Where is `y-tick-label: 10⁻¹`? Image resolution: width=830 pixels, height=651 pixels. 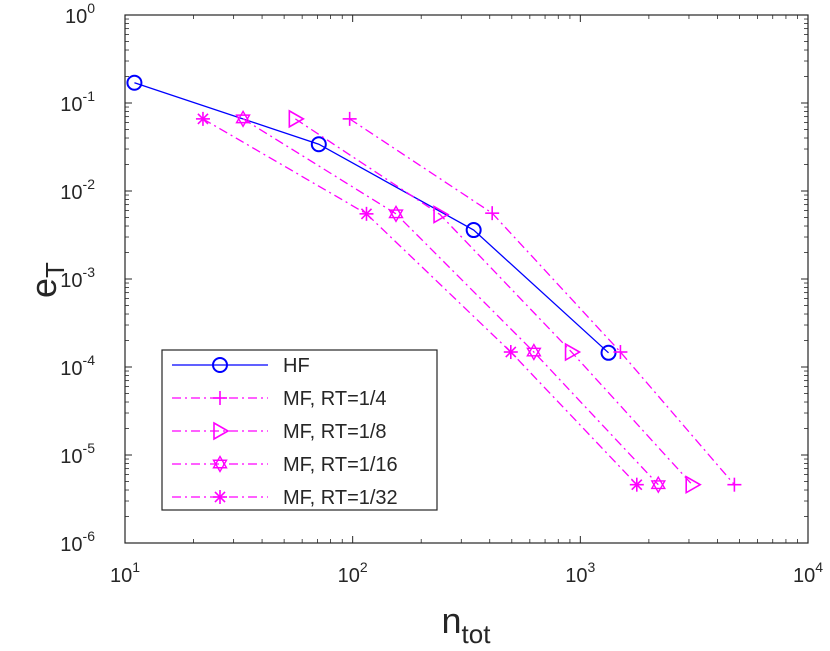
y-tick-label: 10⁻¹ is located at coordinates (77, 102).